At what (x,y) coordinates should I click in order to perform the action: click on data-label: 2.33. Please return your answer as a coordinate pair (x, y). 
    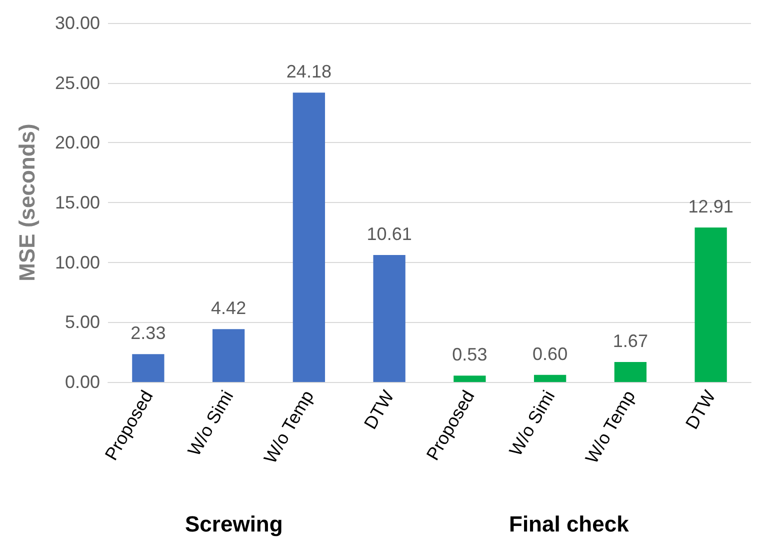
    Looking at the image, I should click on (148, 333).